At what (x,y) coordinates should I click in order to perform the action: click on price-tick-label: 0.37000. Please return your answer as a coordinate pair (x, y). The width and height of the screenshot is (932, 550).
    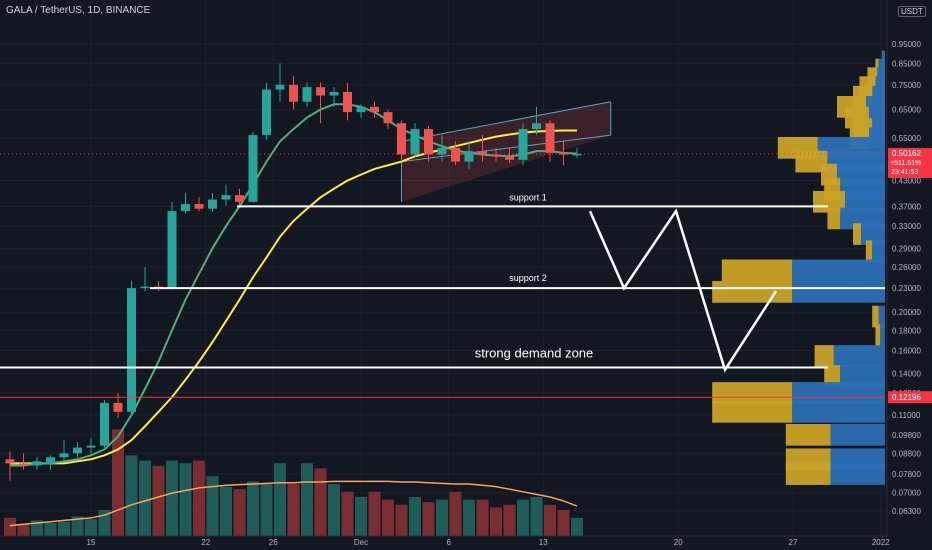
    Looking at the image, I should click on (906, 206).